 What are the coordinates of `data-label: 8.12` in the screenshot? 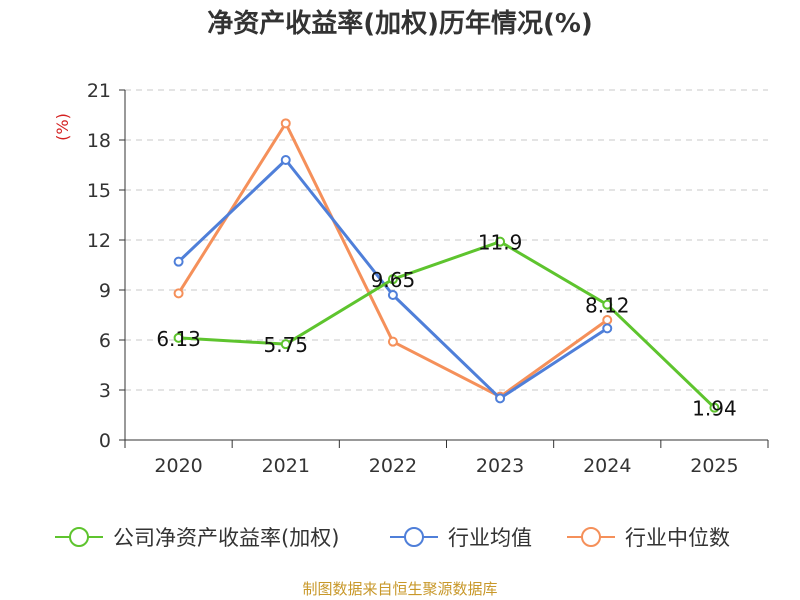 It's located at (607, 306).